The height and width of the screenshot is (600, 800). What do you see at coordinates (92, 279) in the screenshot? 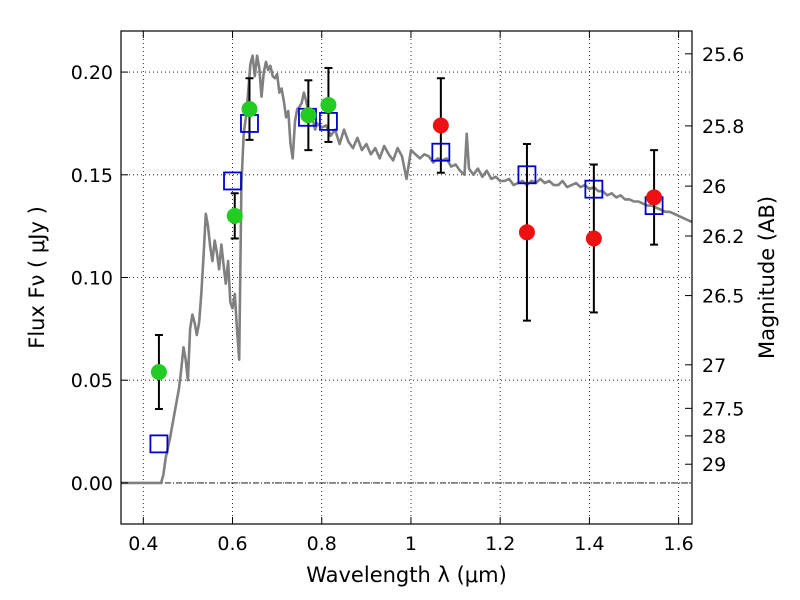
I see `y-tick-label: 0.10` at bounding box center [92, 279].